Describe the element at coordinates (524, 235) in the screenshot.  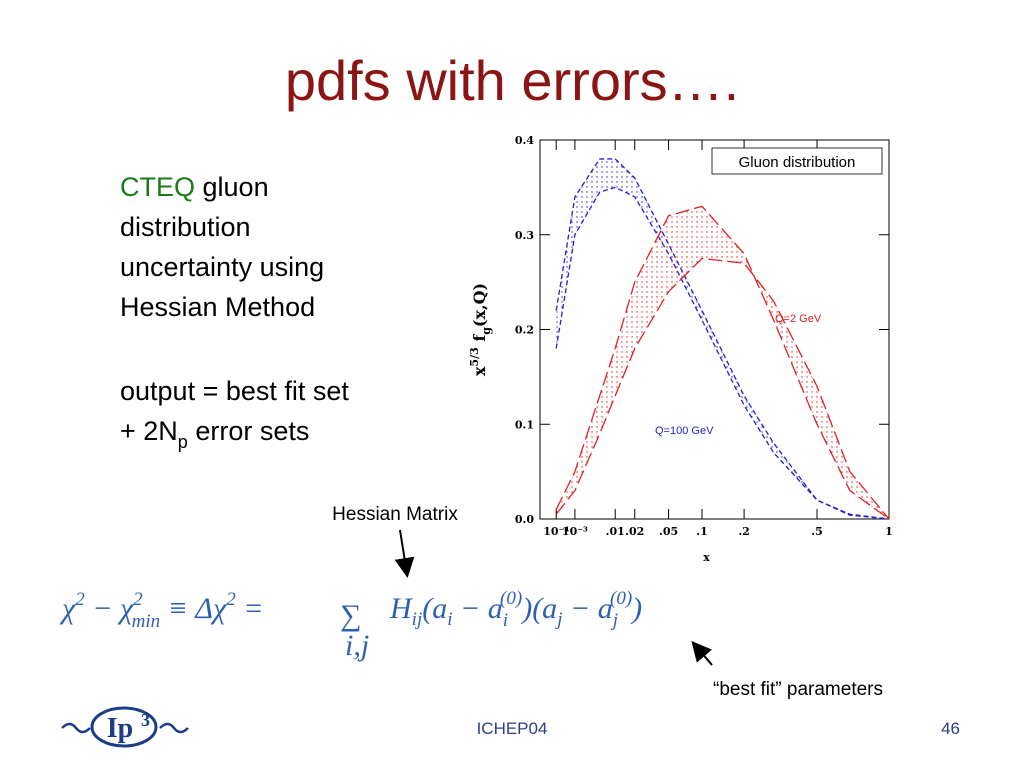
I see `y-tick-label: 0.3` at that location.